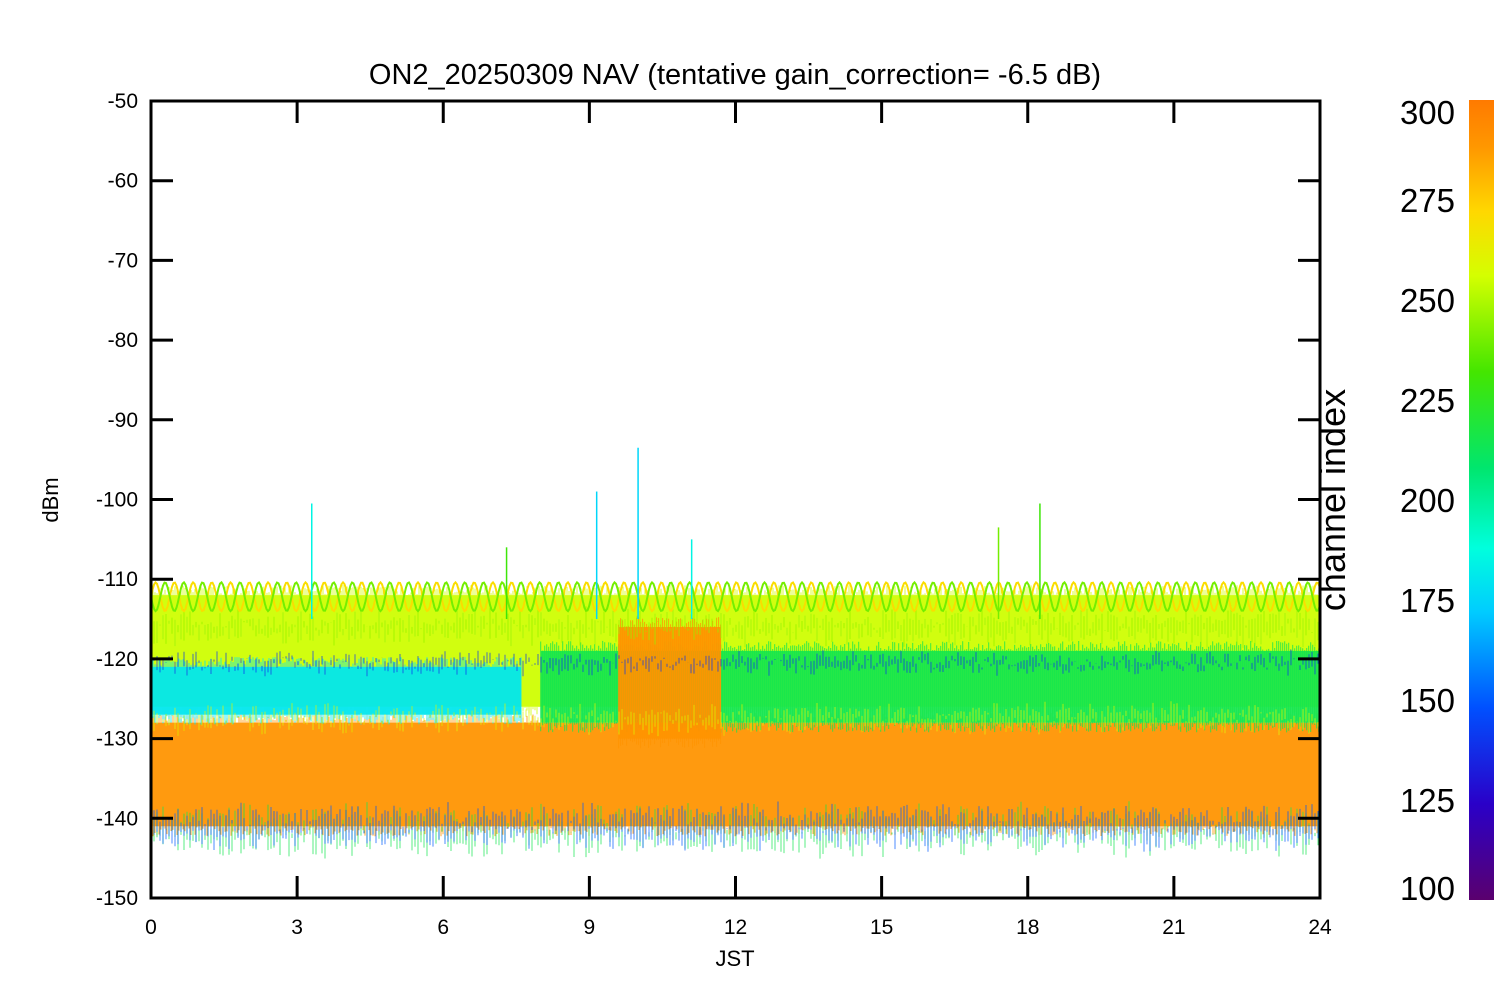 The image size is (1500, 1000). Describe the element at coordinates (123, 181) in the screenshot. I see `y-tick-label: -60` at that location.